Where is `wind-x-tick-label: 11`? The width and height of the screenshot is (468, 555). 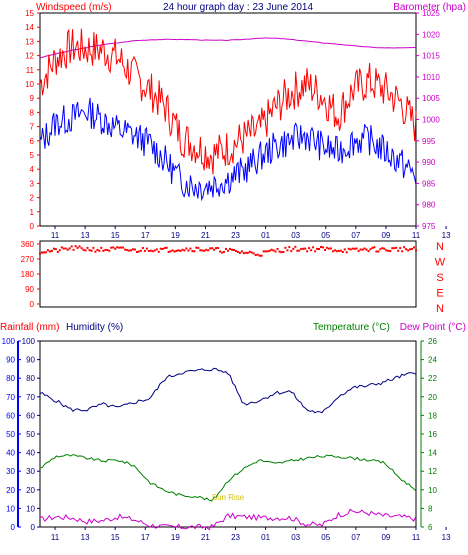
wind-x-tick-label: 11 is located at coordinates (55, 235).